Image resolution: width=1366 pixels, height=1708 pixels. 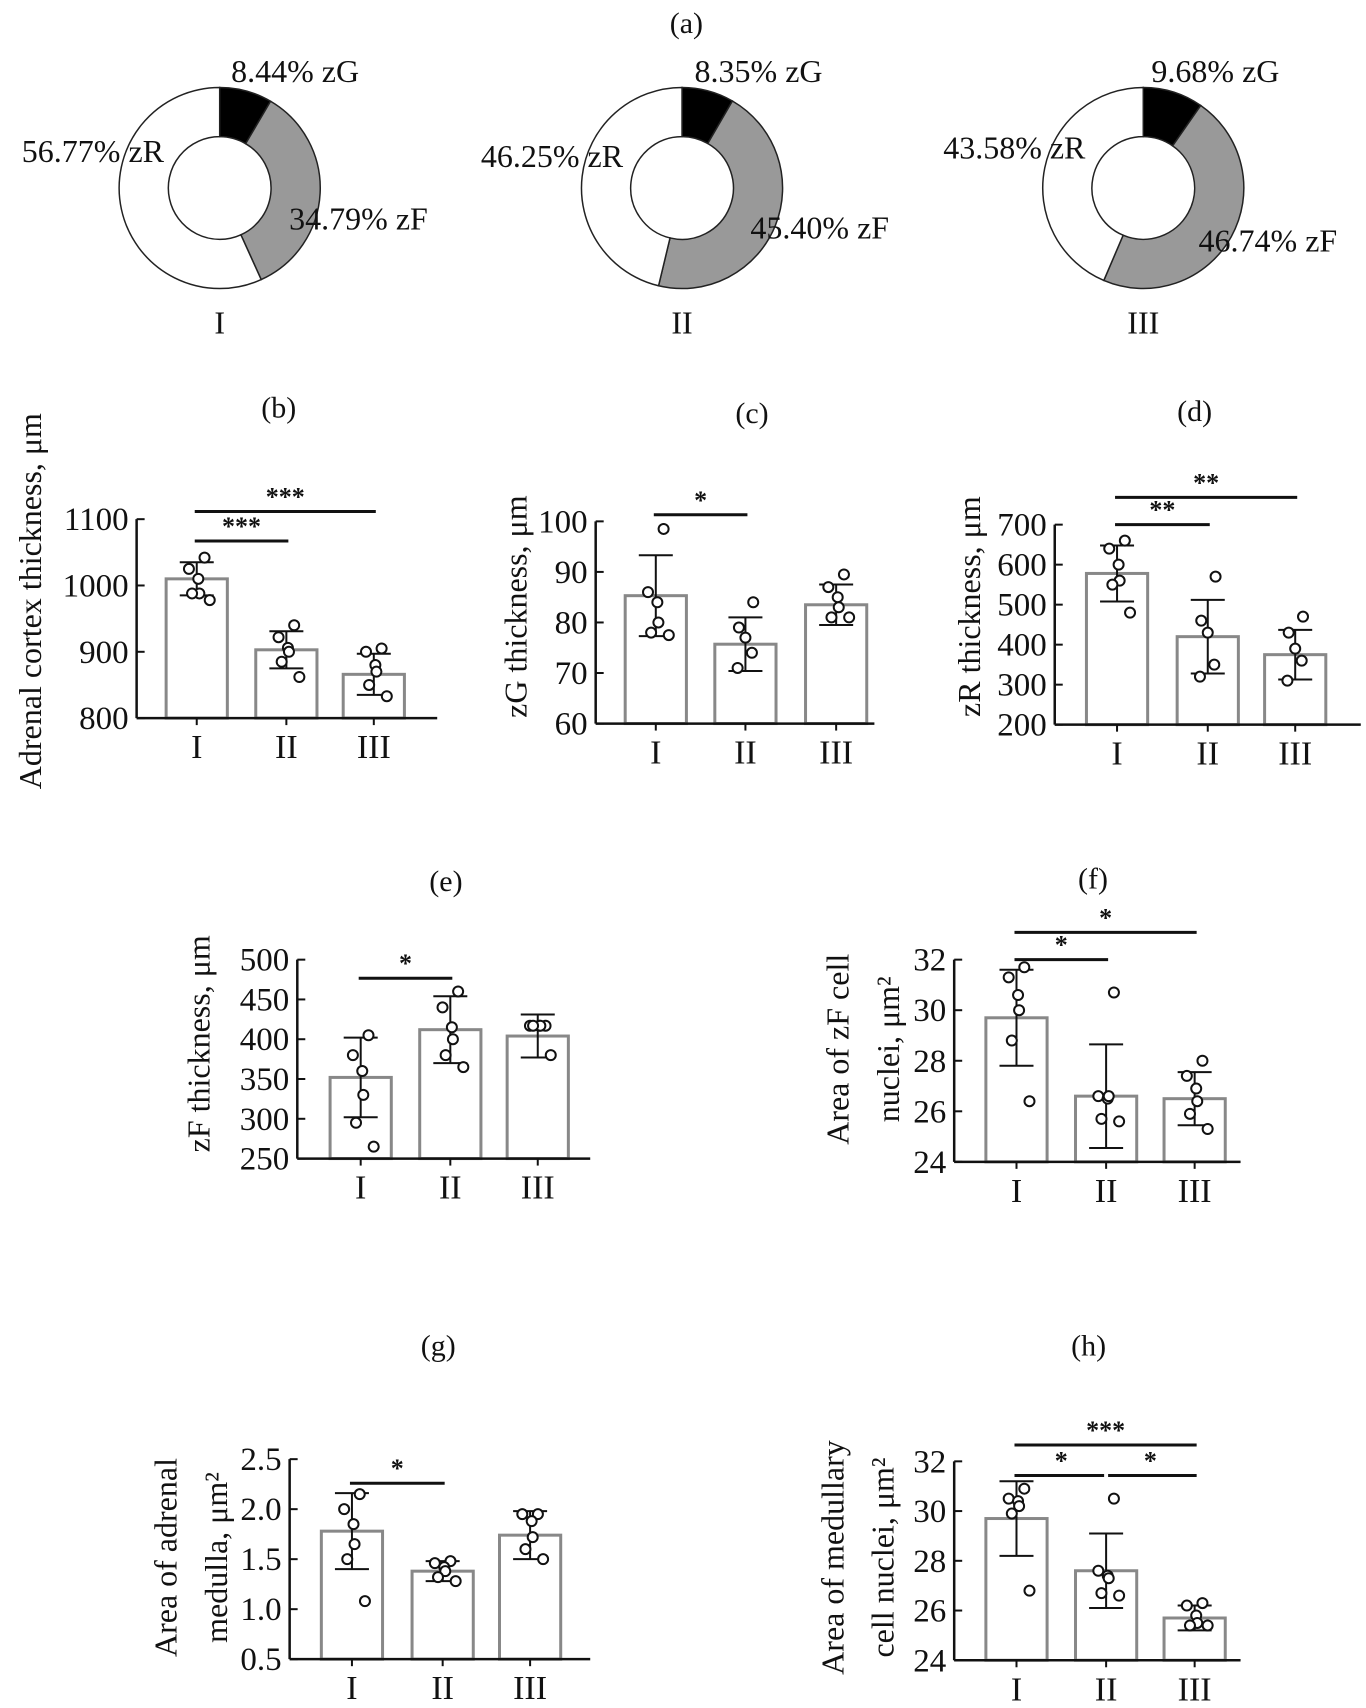 What do you see at coordinates (260, 1510) in the screenshot?
I see `y-tick-label: 2.0` at bounding box center [260, 1510].